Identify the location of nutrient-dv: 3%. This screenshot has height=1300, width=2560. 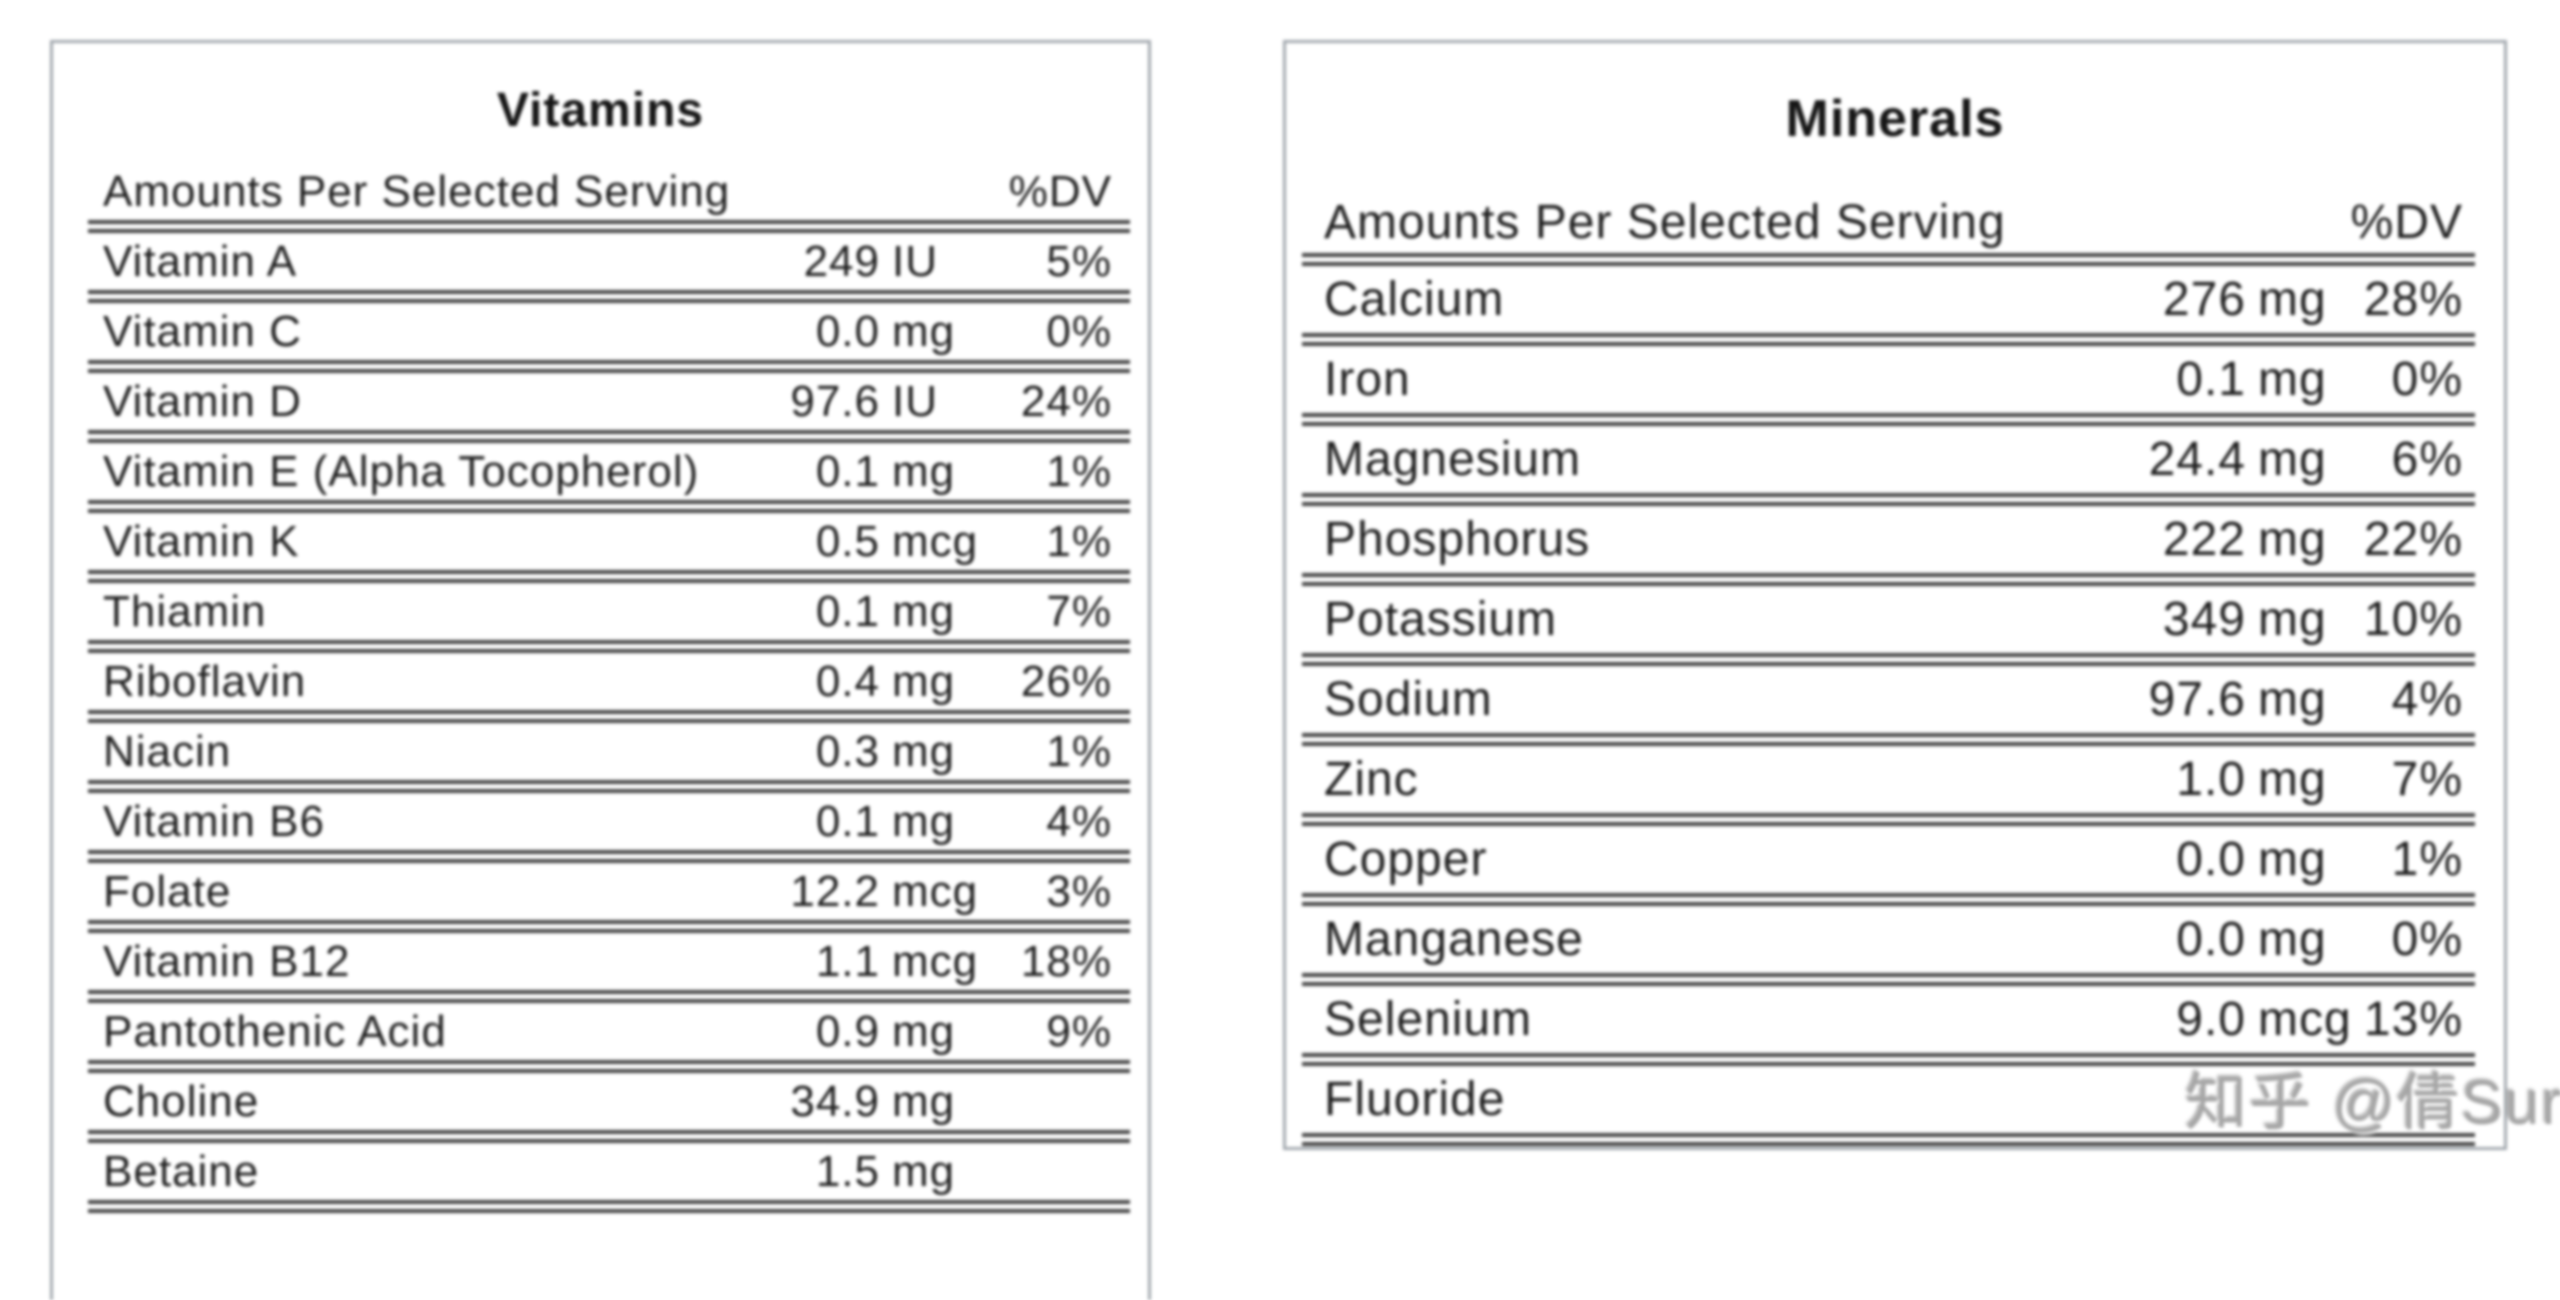
(1079, 891).